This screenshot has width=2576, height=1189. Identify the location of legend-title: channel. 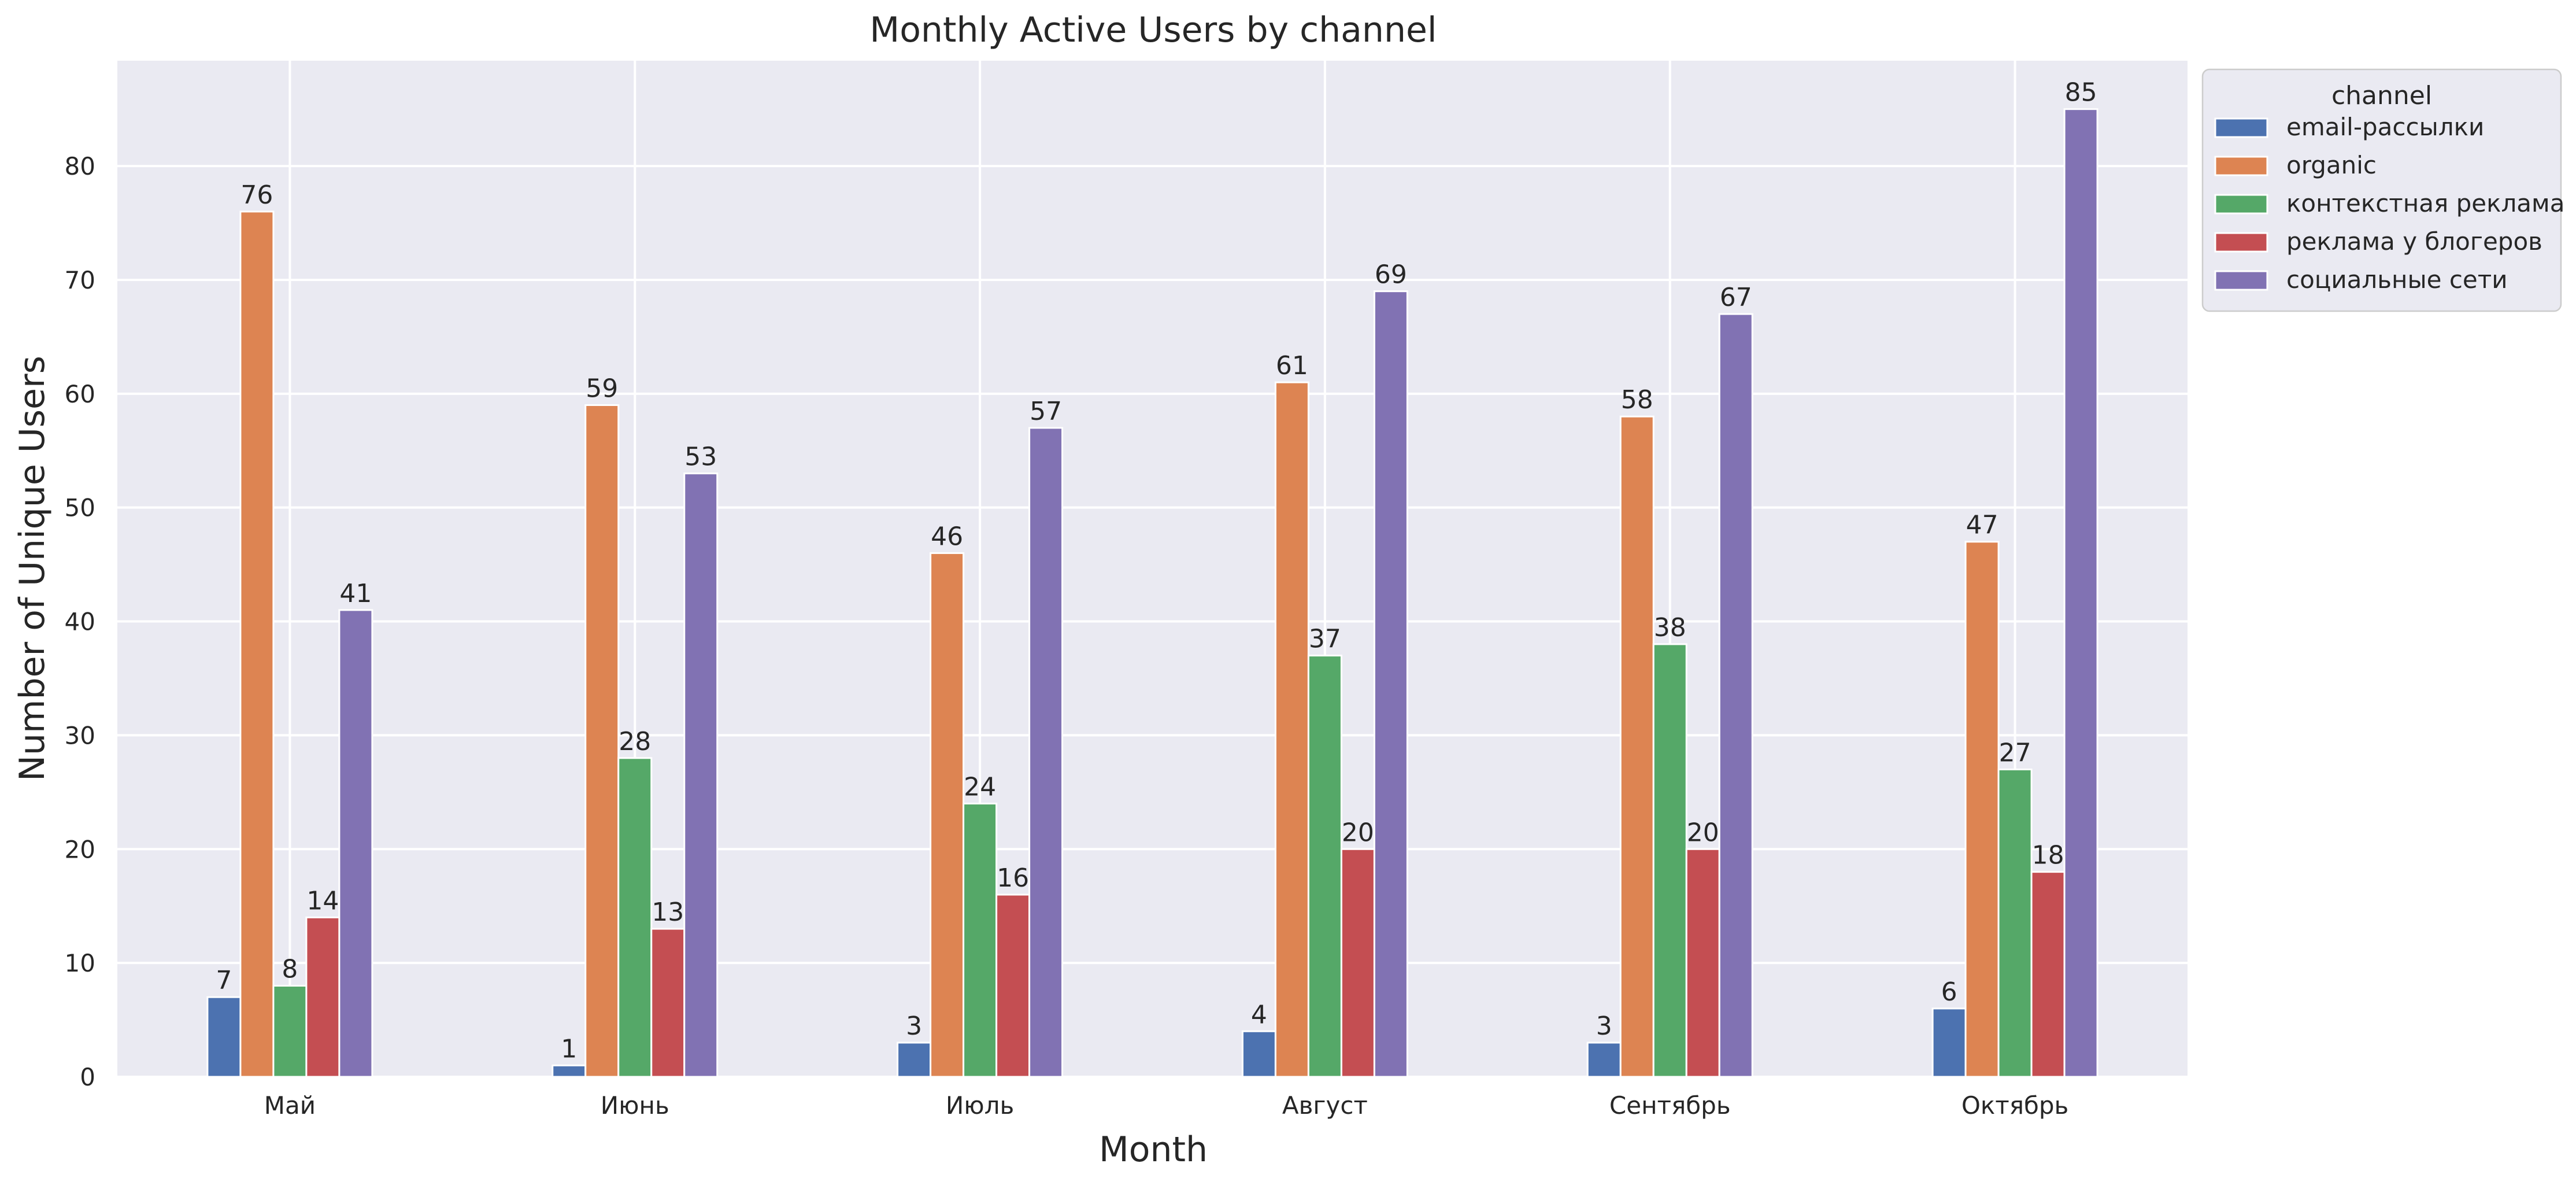
(2381, 95).